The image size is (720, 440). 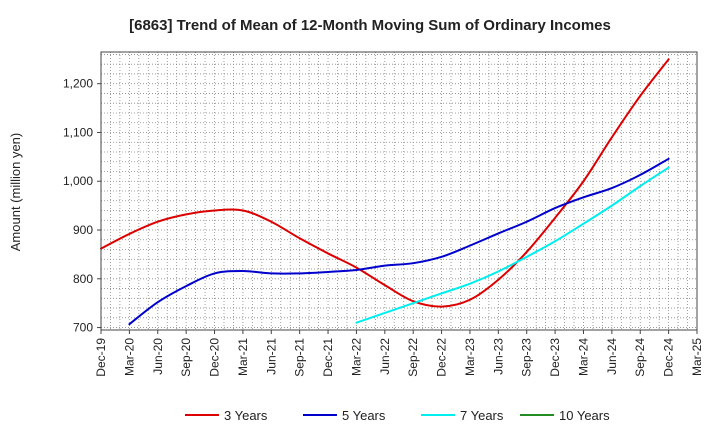 I want to click on legend-label: 10 Years, so click(x=584, y=415).